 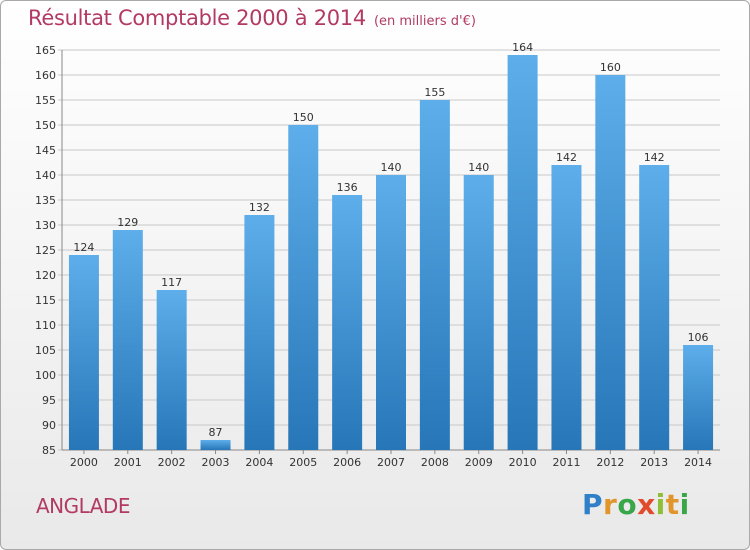 What do you see at coordinates (49, 450) in the screenshot?
I see `y-tick-label: 85` at bounding box center [49, 450].